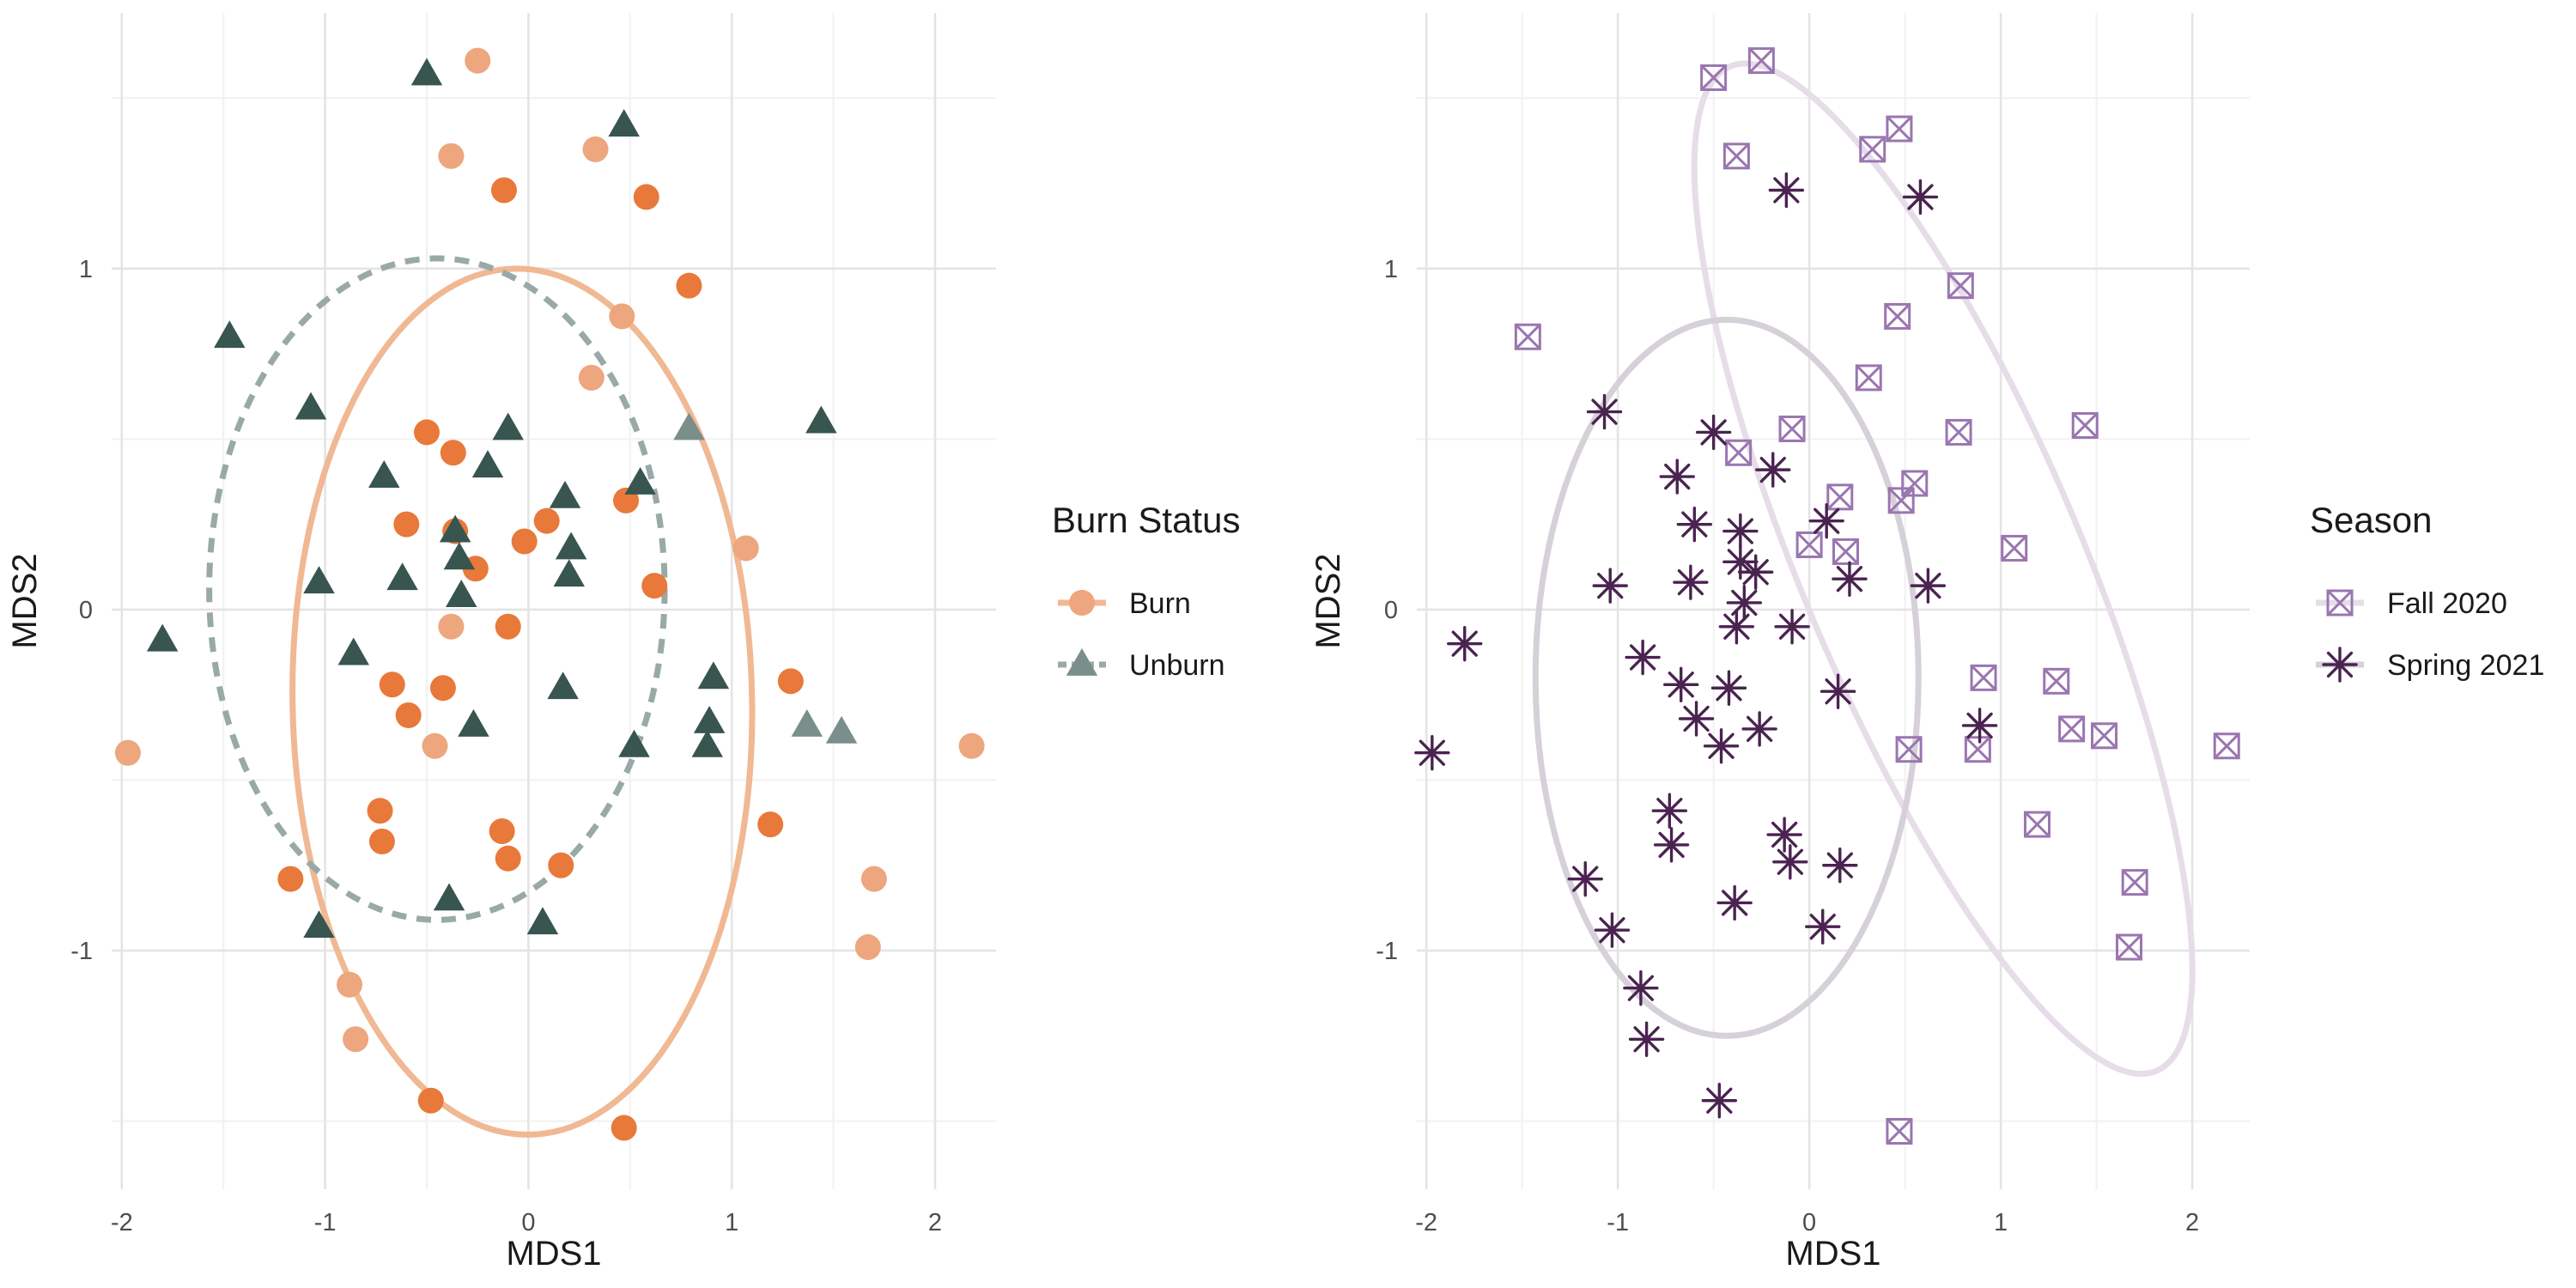 Image resolution: width=2576 pixels, height=1288 pixels. I want to click on legend-title: Burn Status, so click(1146, 520).